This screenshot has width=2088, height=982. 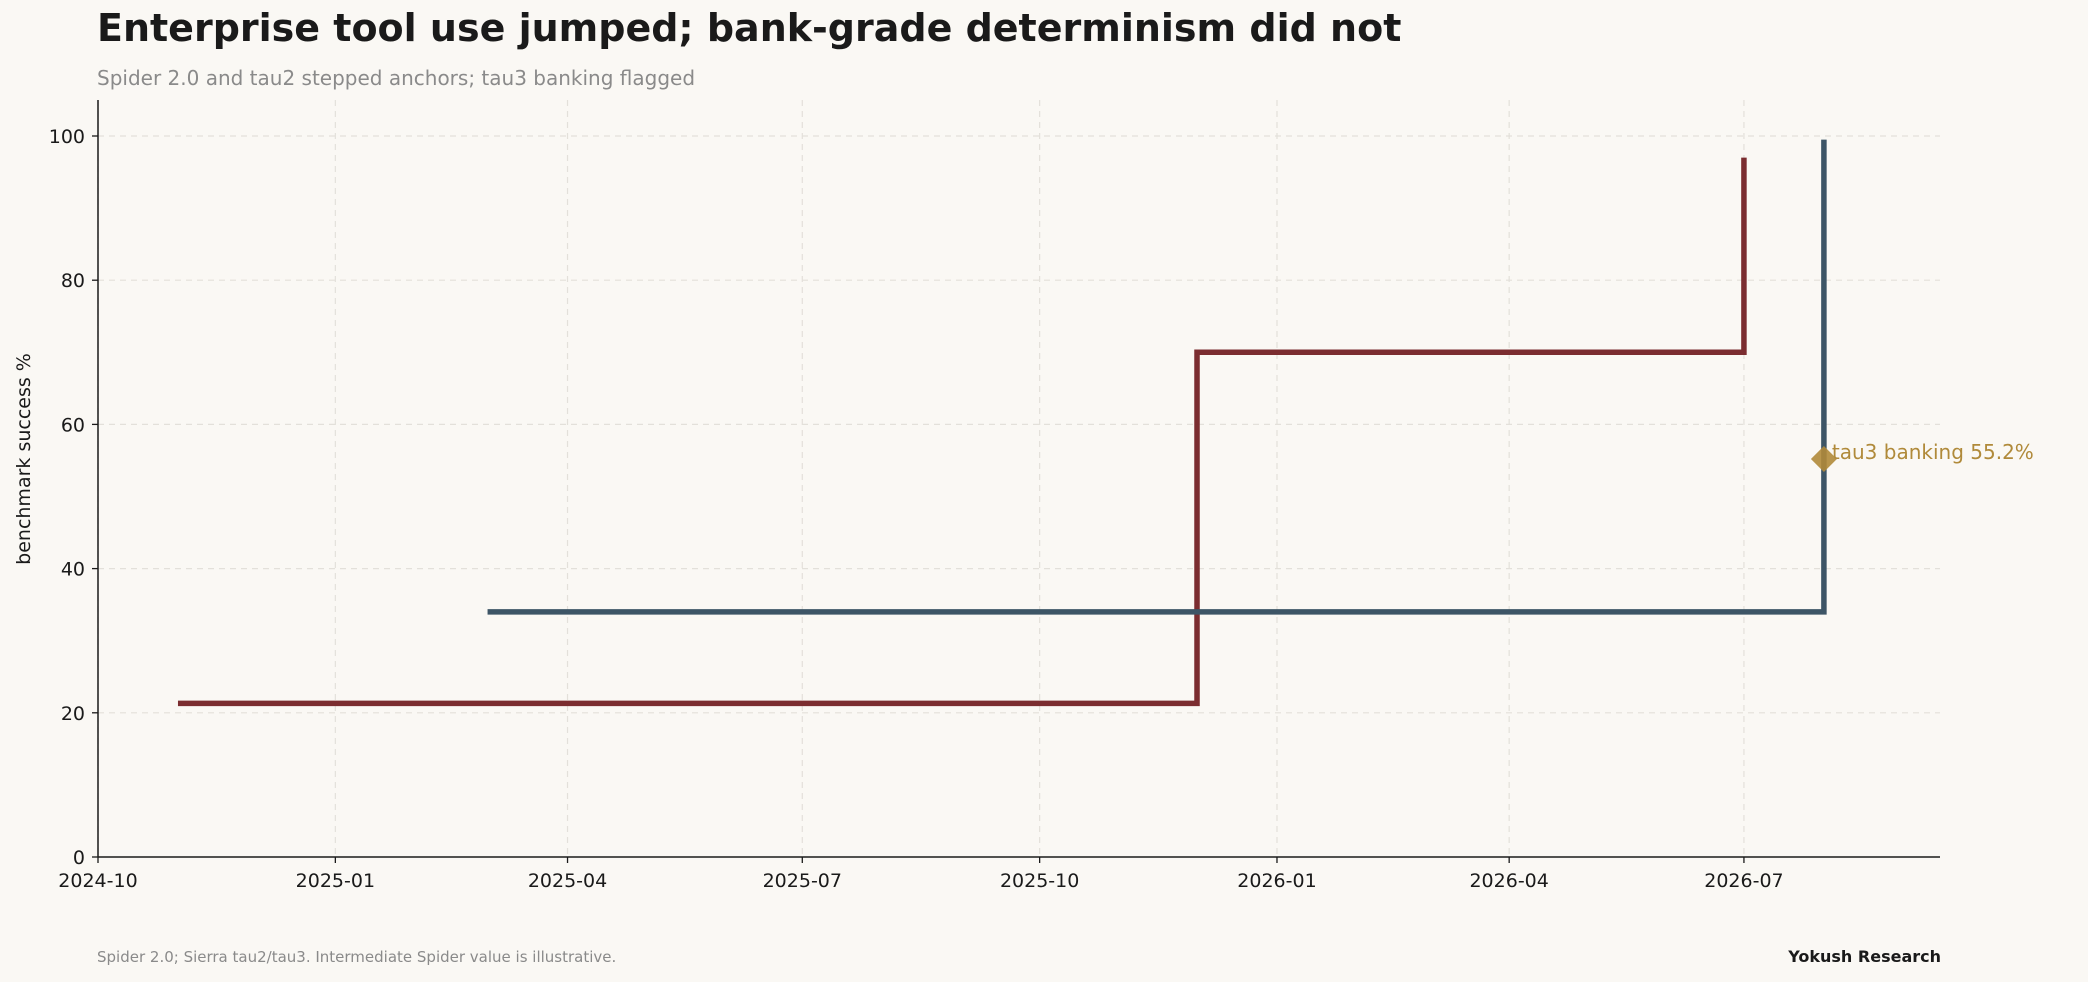 What do you see at coordinates (1276, 881) in the screenshot?
I see `x-tick-label: 2026-01` at bounding box center [1276, 881].